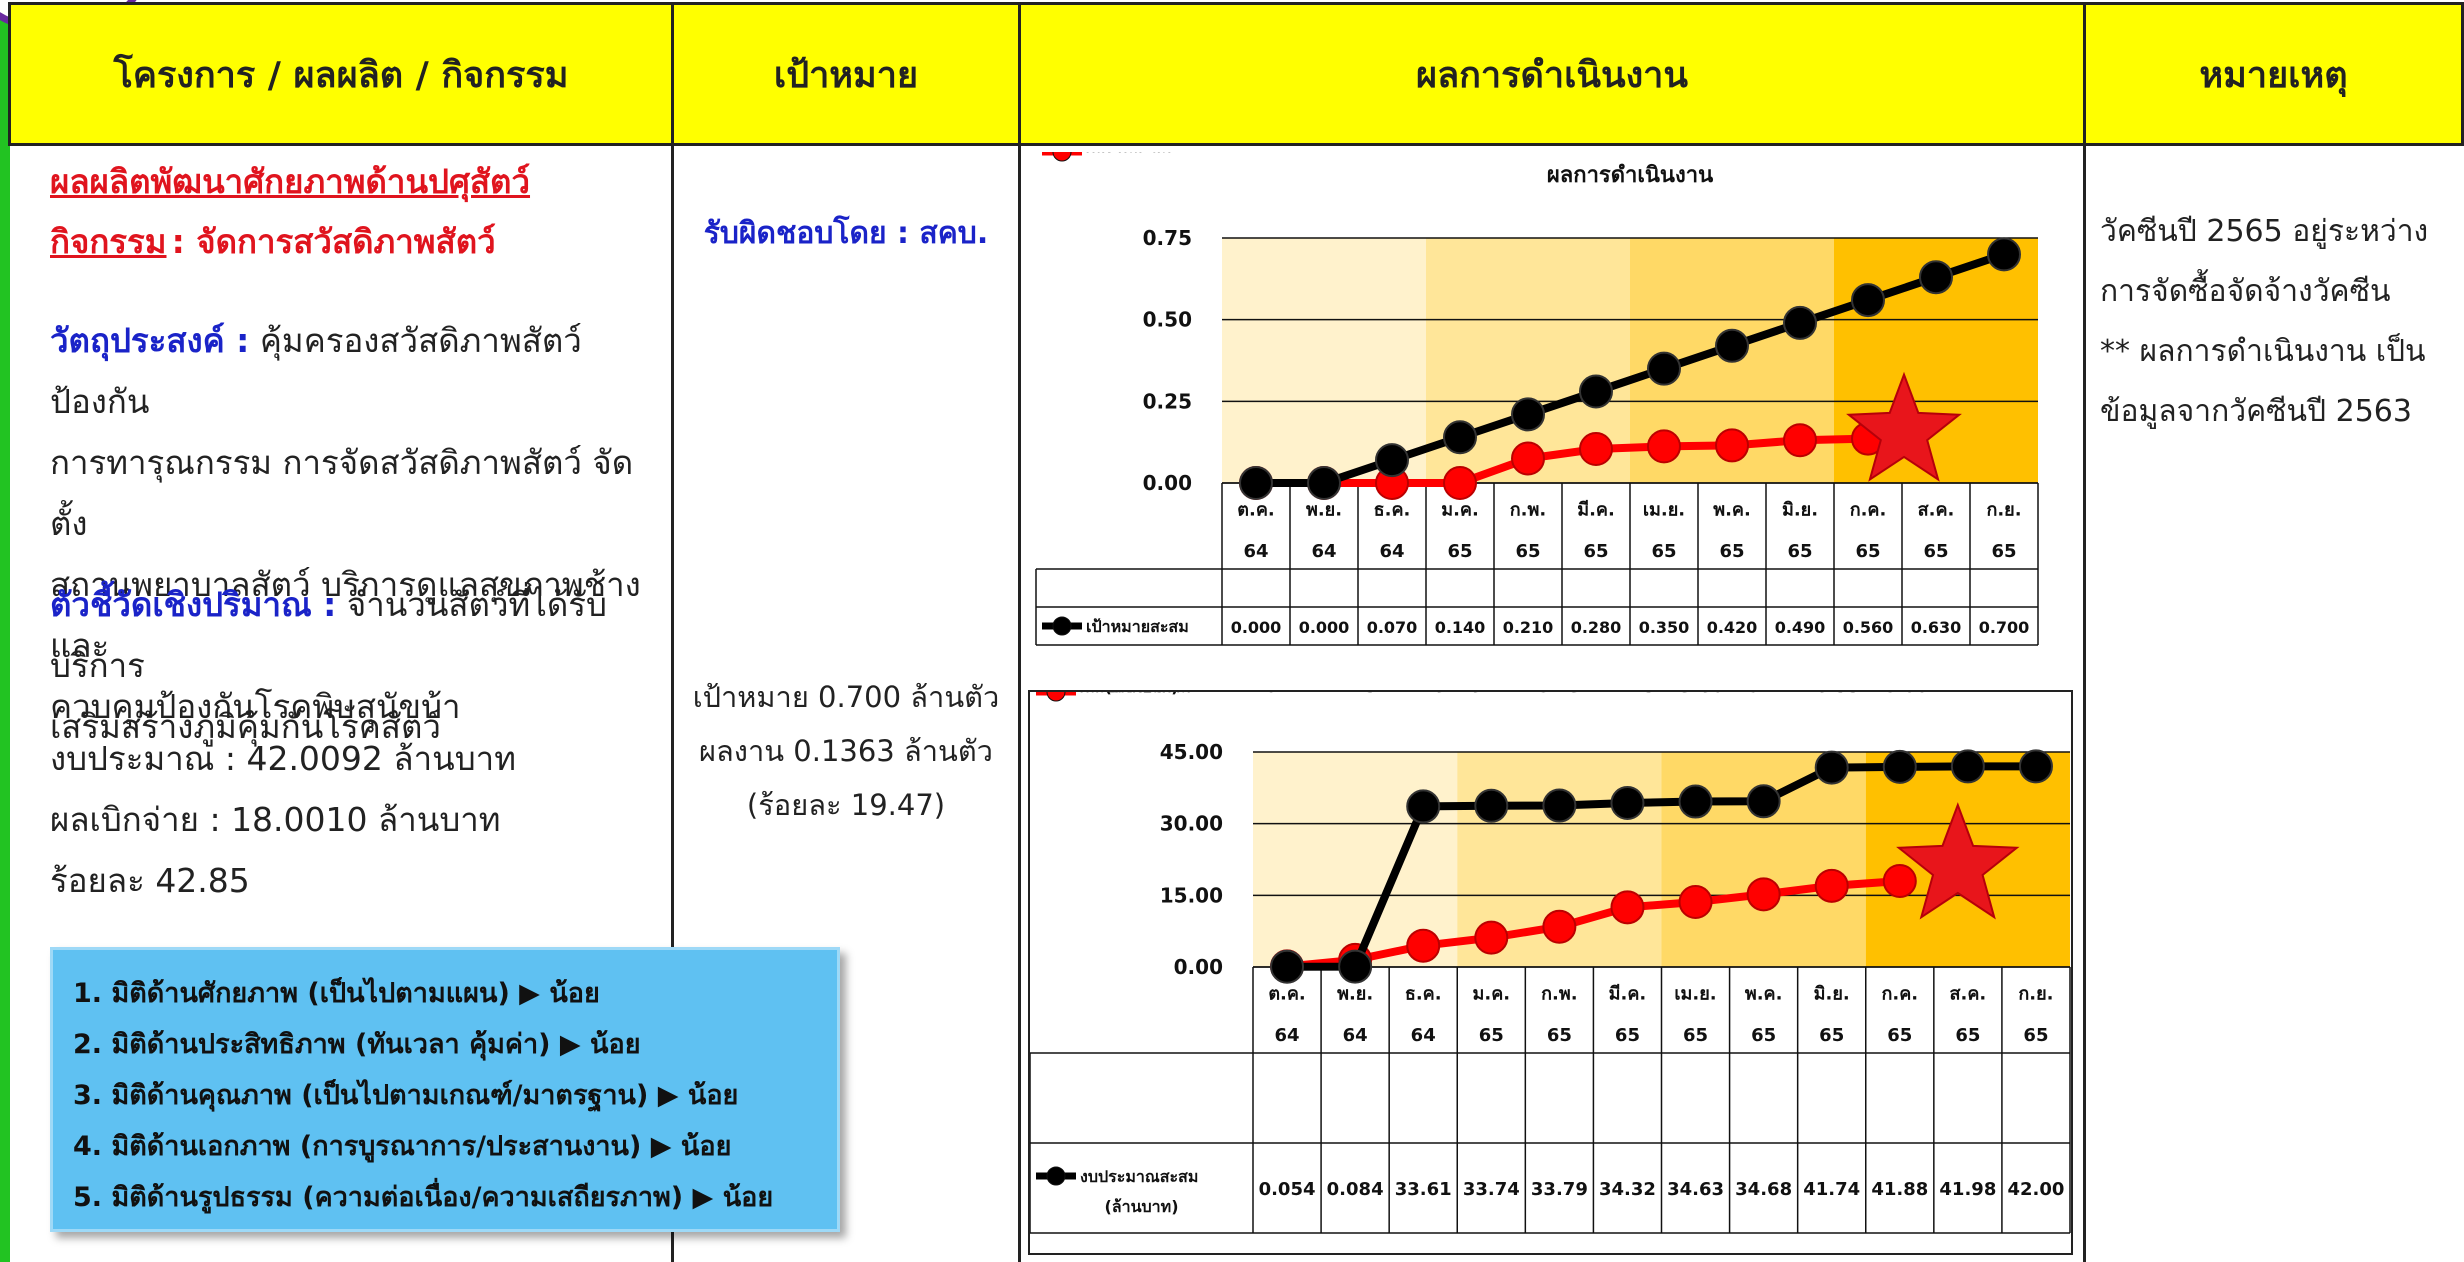 The image size is (2464, 1262). What do you see at coordinates (1732, 627) in the screenshot?
I see `data-label: 0.420` at bounding box center [1732, 627].